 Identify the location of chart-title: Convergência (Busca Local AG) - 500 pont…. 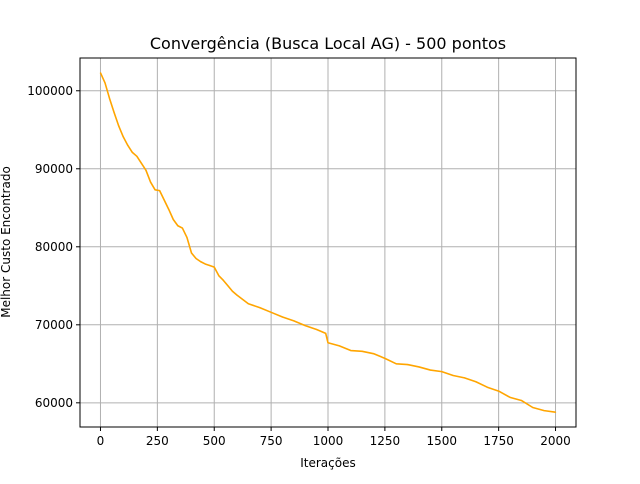
(328, 43).